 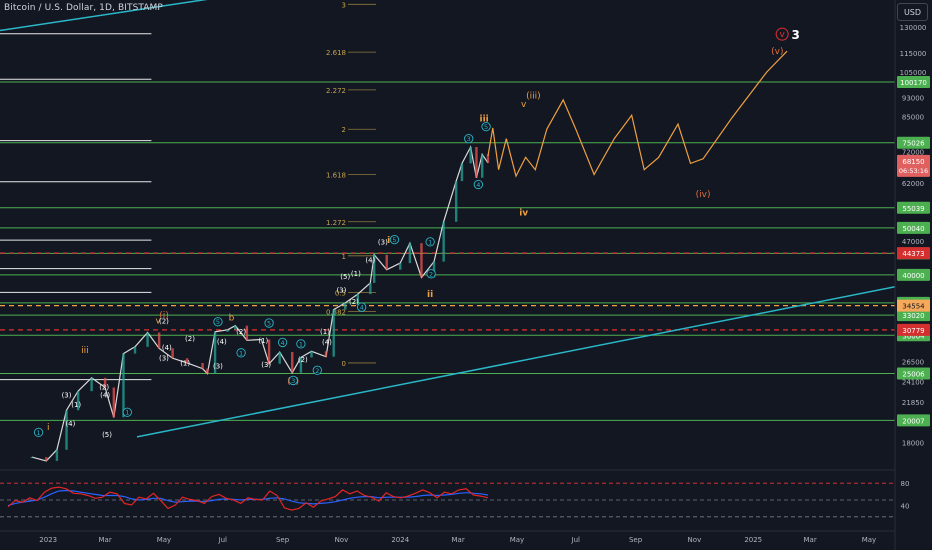 What do you see at coordinates (869, 540) in the screenshot?
I see `time-tick-label: May` at bounding box center [869, 540].